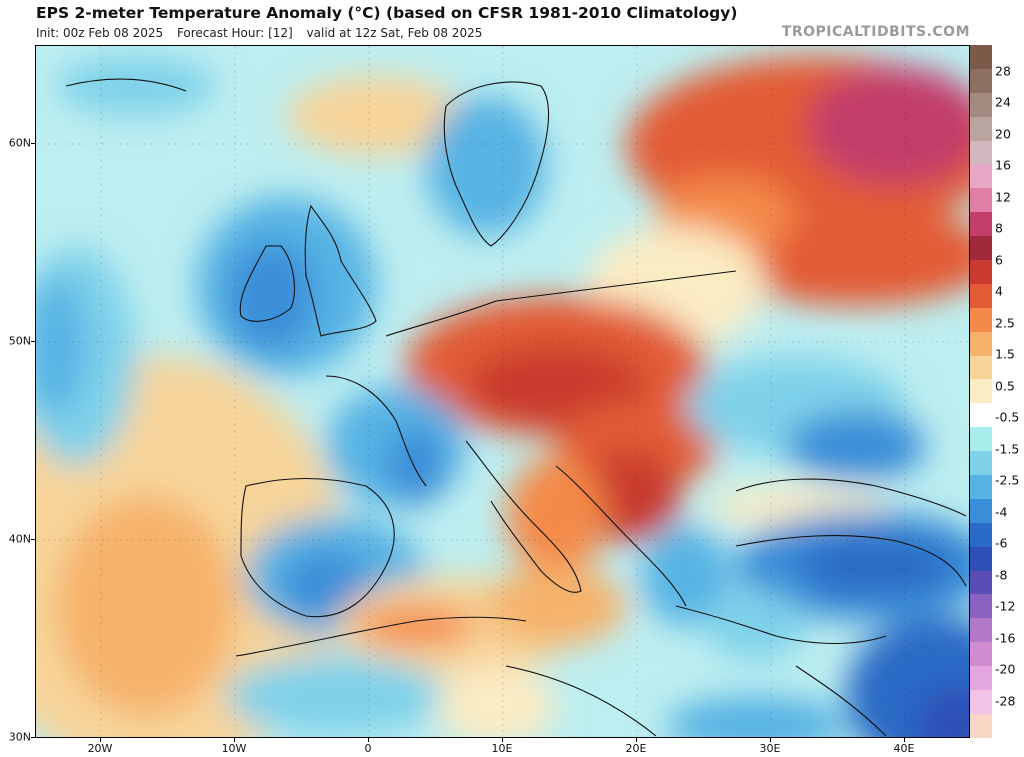 This screenshot has width=1024, height=757. Describe the element at coordinates (19, 539) in the screenshot. I see `lat-label: 40N` at that location.